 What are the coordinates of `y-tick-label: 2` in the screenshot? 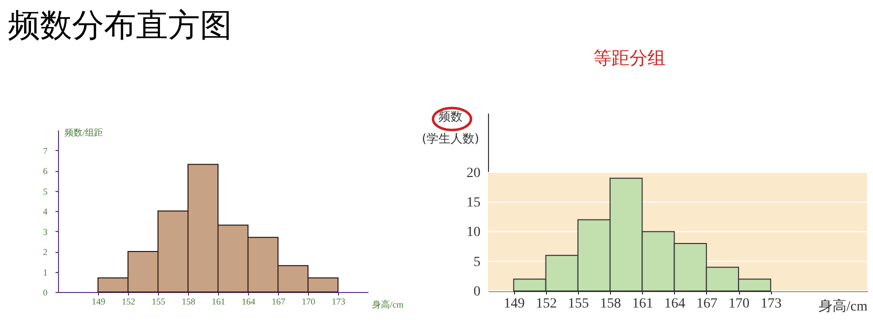 It's located at (45, 252).